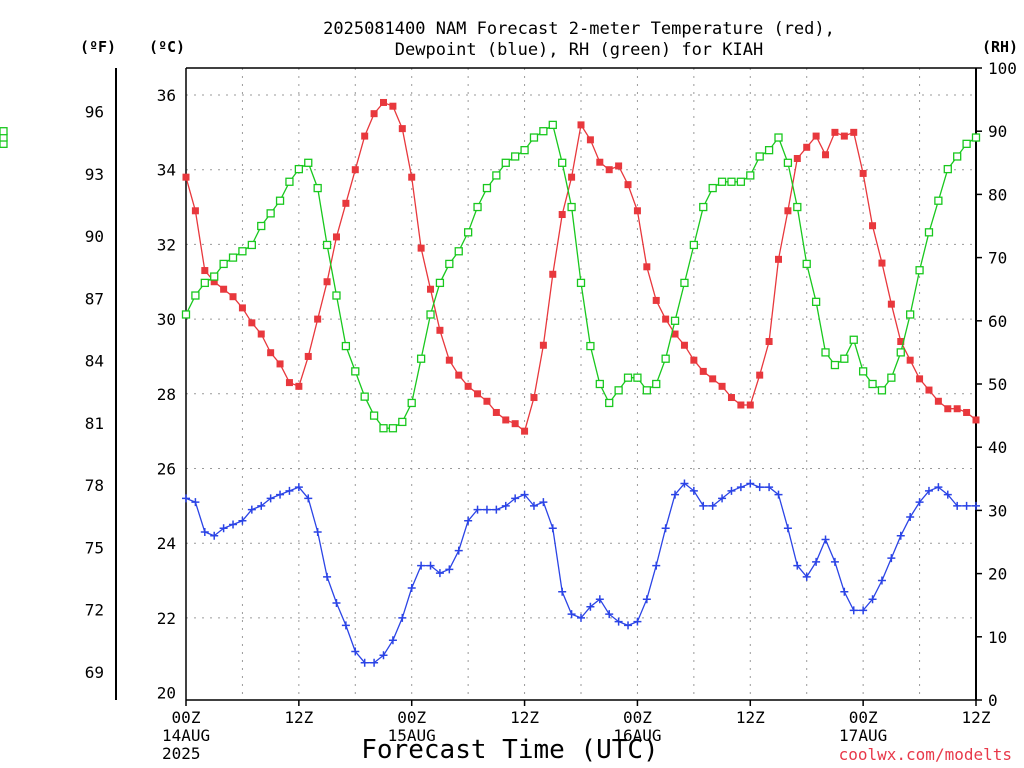 The image size is (1024, 768). I want to click on rh-unit-label: (RH), so click(1000, 47).